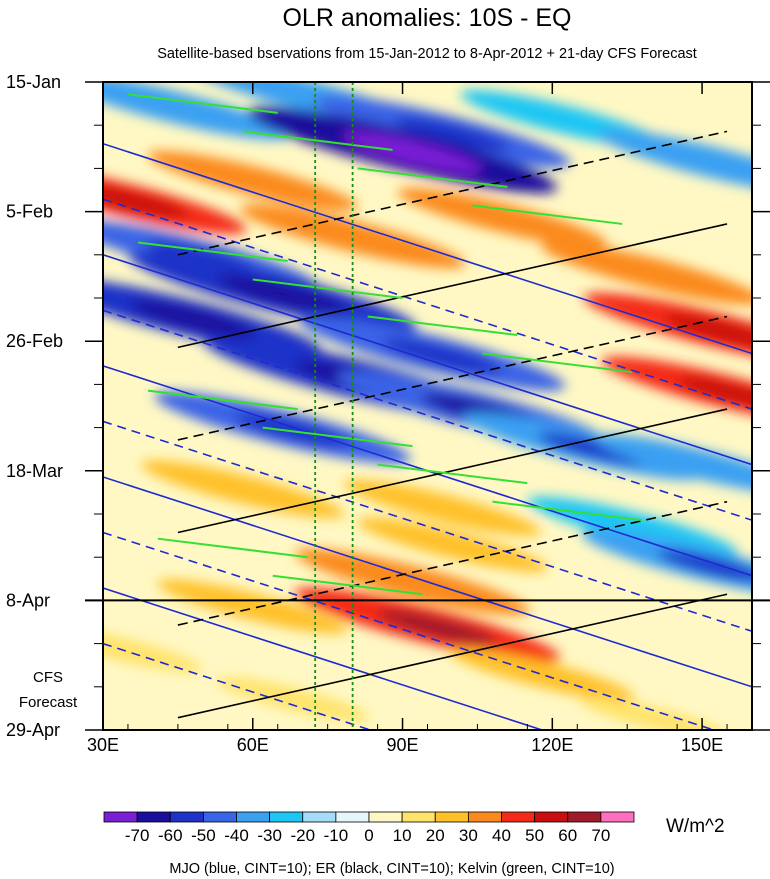  I want to click on colorbar-label: 10, so click(402, 835).